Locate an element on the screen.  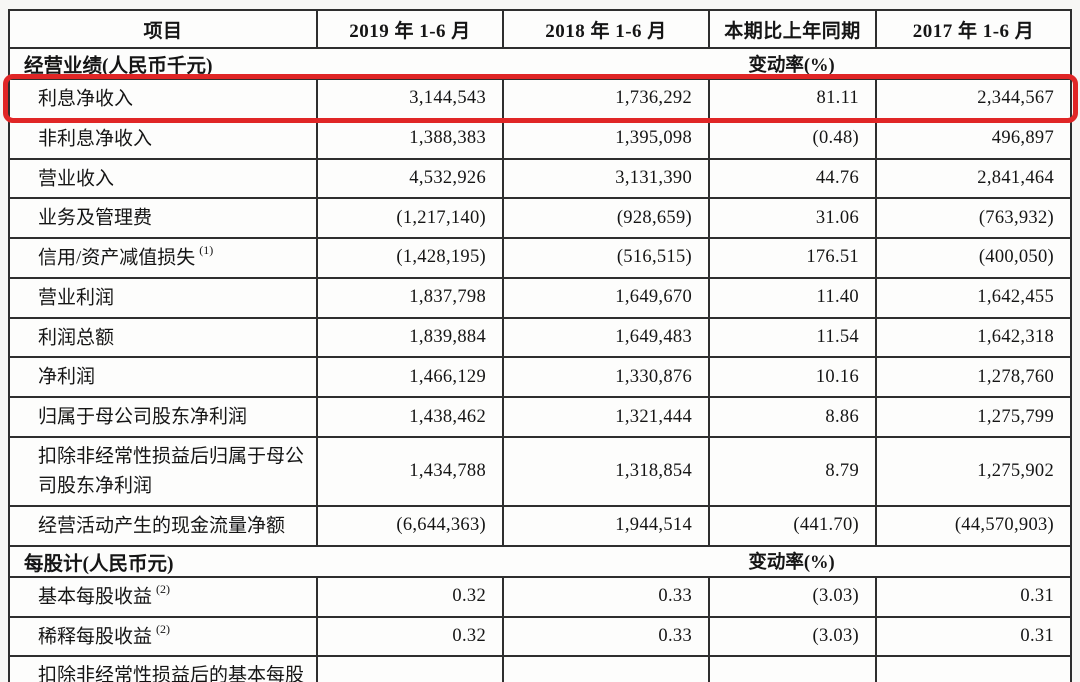
row-label-cell: 基本每股收益 (2) is located at coordinates (163, 597).